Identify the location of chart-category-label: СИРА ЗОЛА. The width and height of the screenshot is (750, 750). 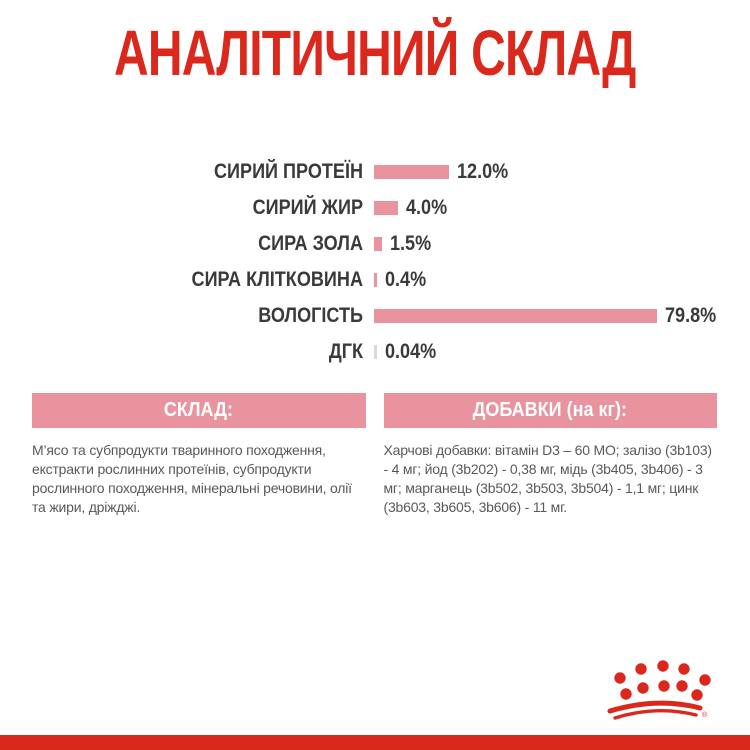
(310, 243).